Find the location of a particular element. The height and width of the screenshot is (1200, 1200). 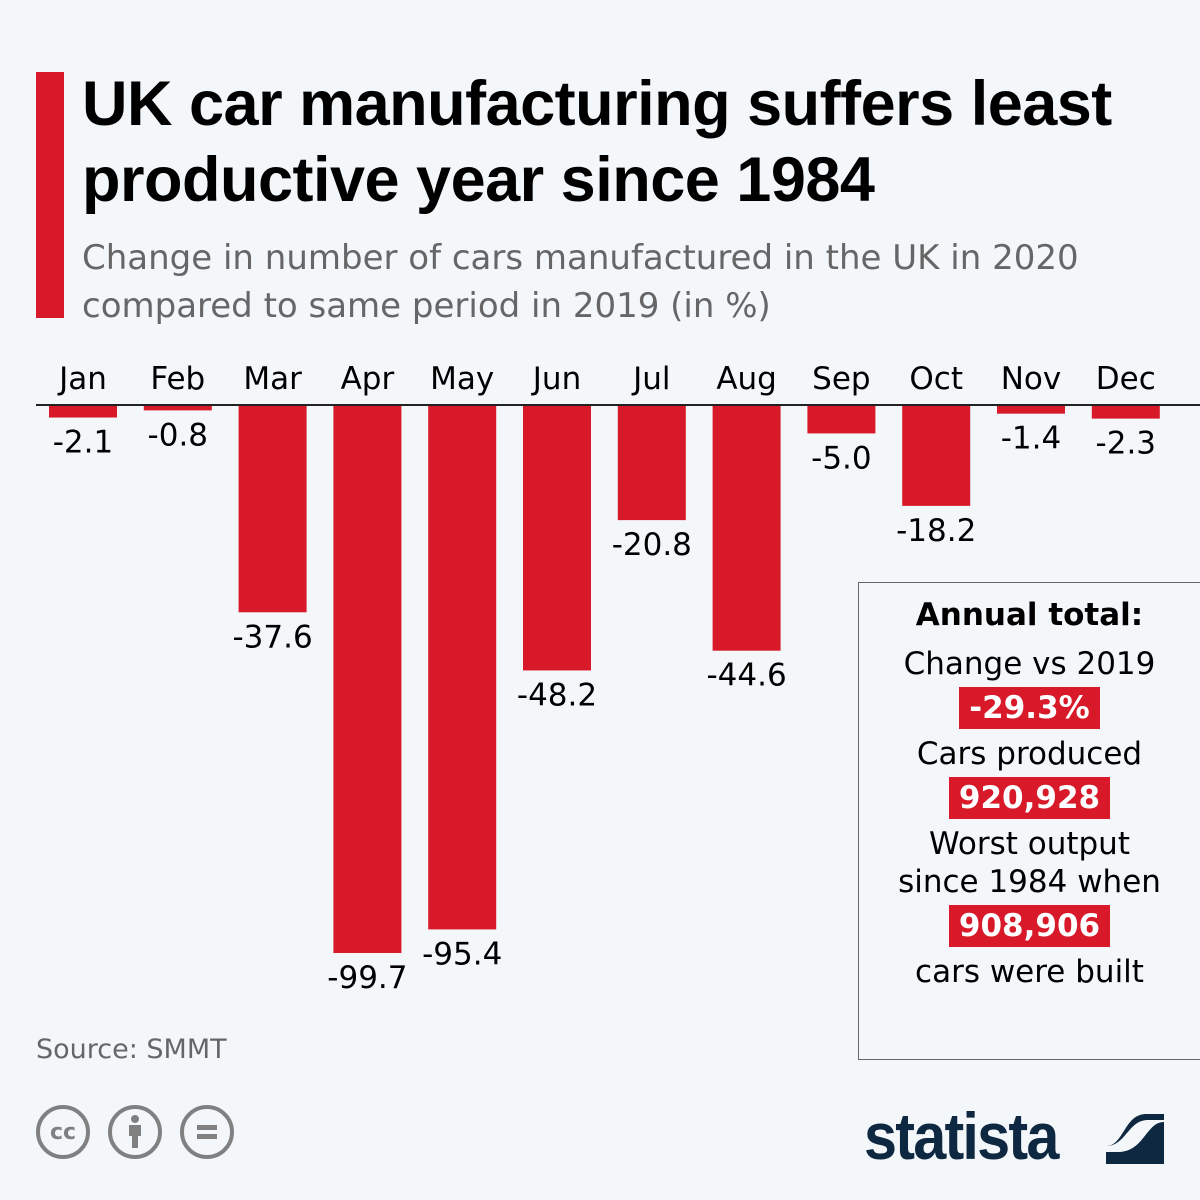

cc-icon: cc is located at coordinates (63, 1132).